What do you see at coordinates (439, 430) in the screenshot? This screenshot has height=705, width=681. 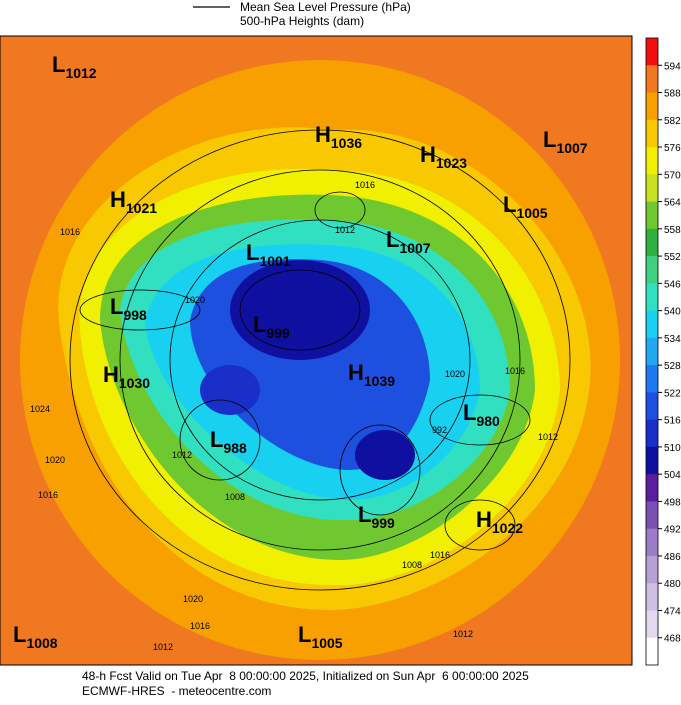 I see `isobar-label: 992` at bounding box center [439, 430].